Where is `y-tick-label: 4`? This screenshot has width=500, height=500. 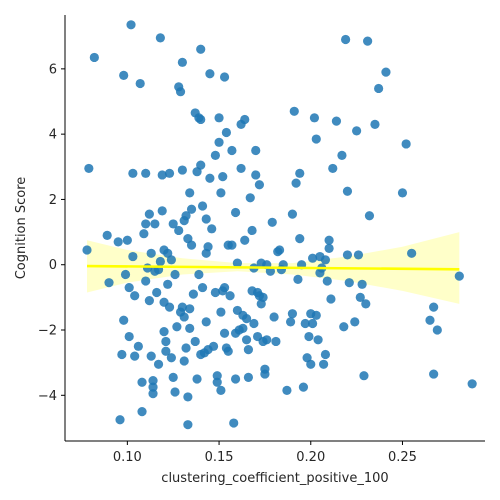 y-tick-label: 4 is located at coordinates (53, 135).